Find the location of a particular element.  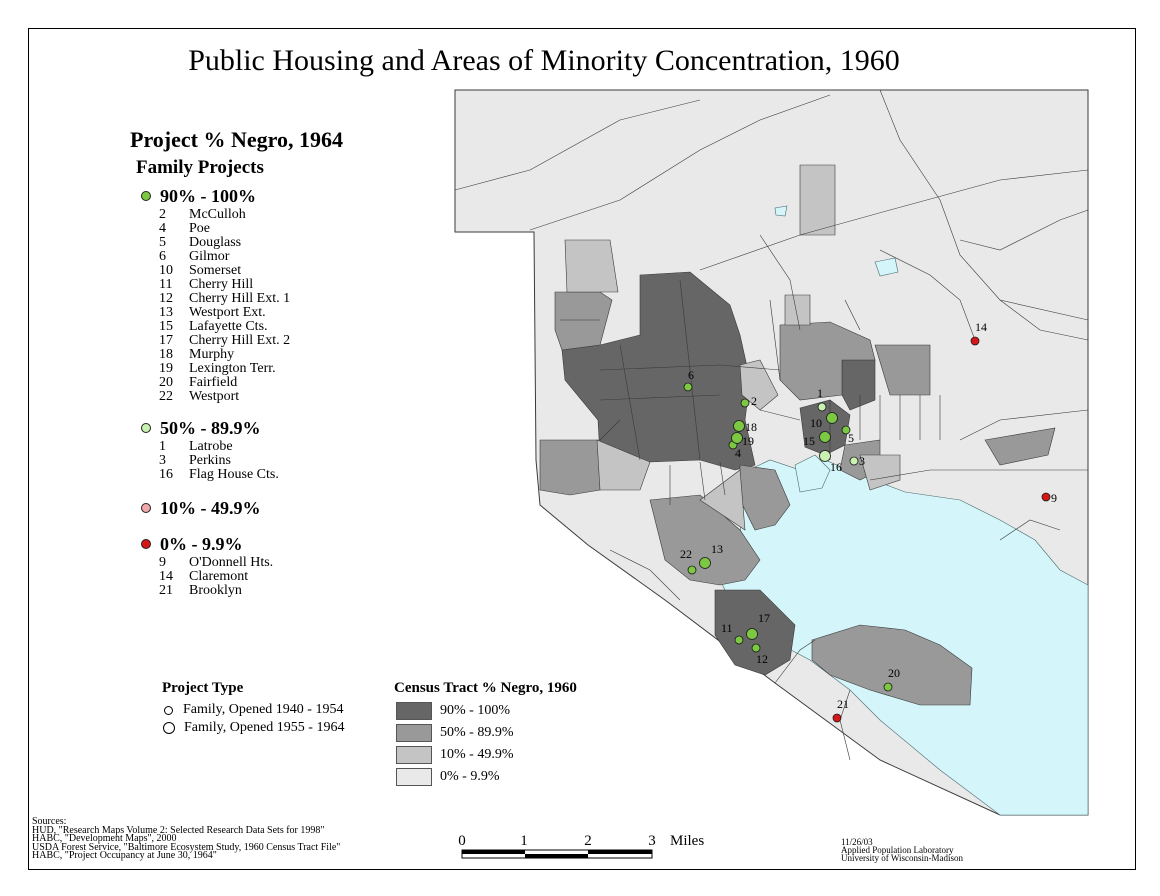

list-item: 16 Flag House Cts. is located at coordinates (219, 474).